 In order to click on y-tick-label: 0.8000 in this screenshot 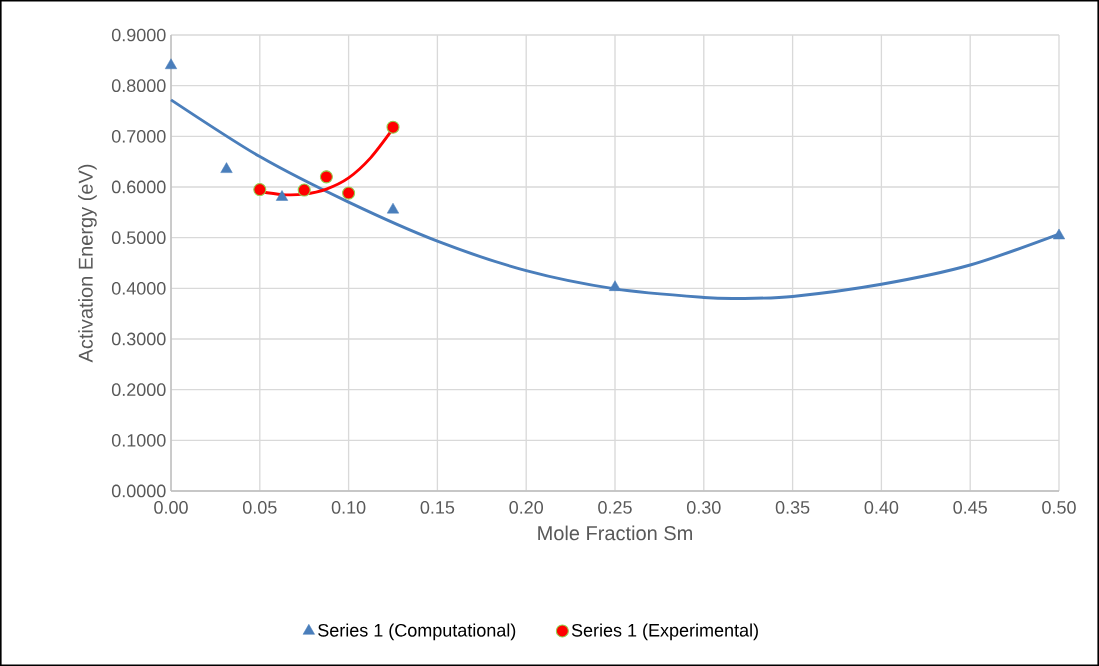, I will do `click(138, 86)`.